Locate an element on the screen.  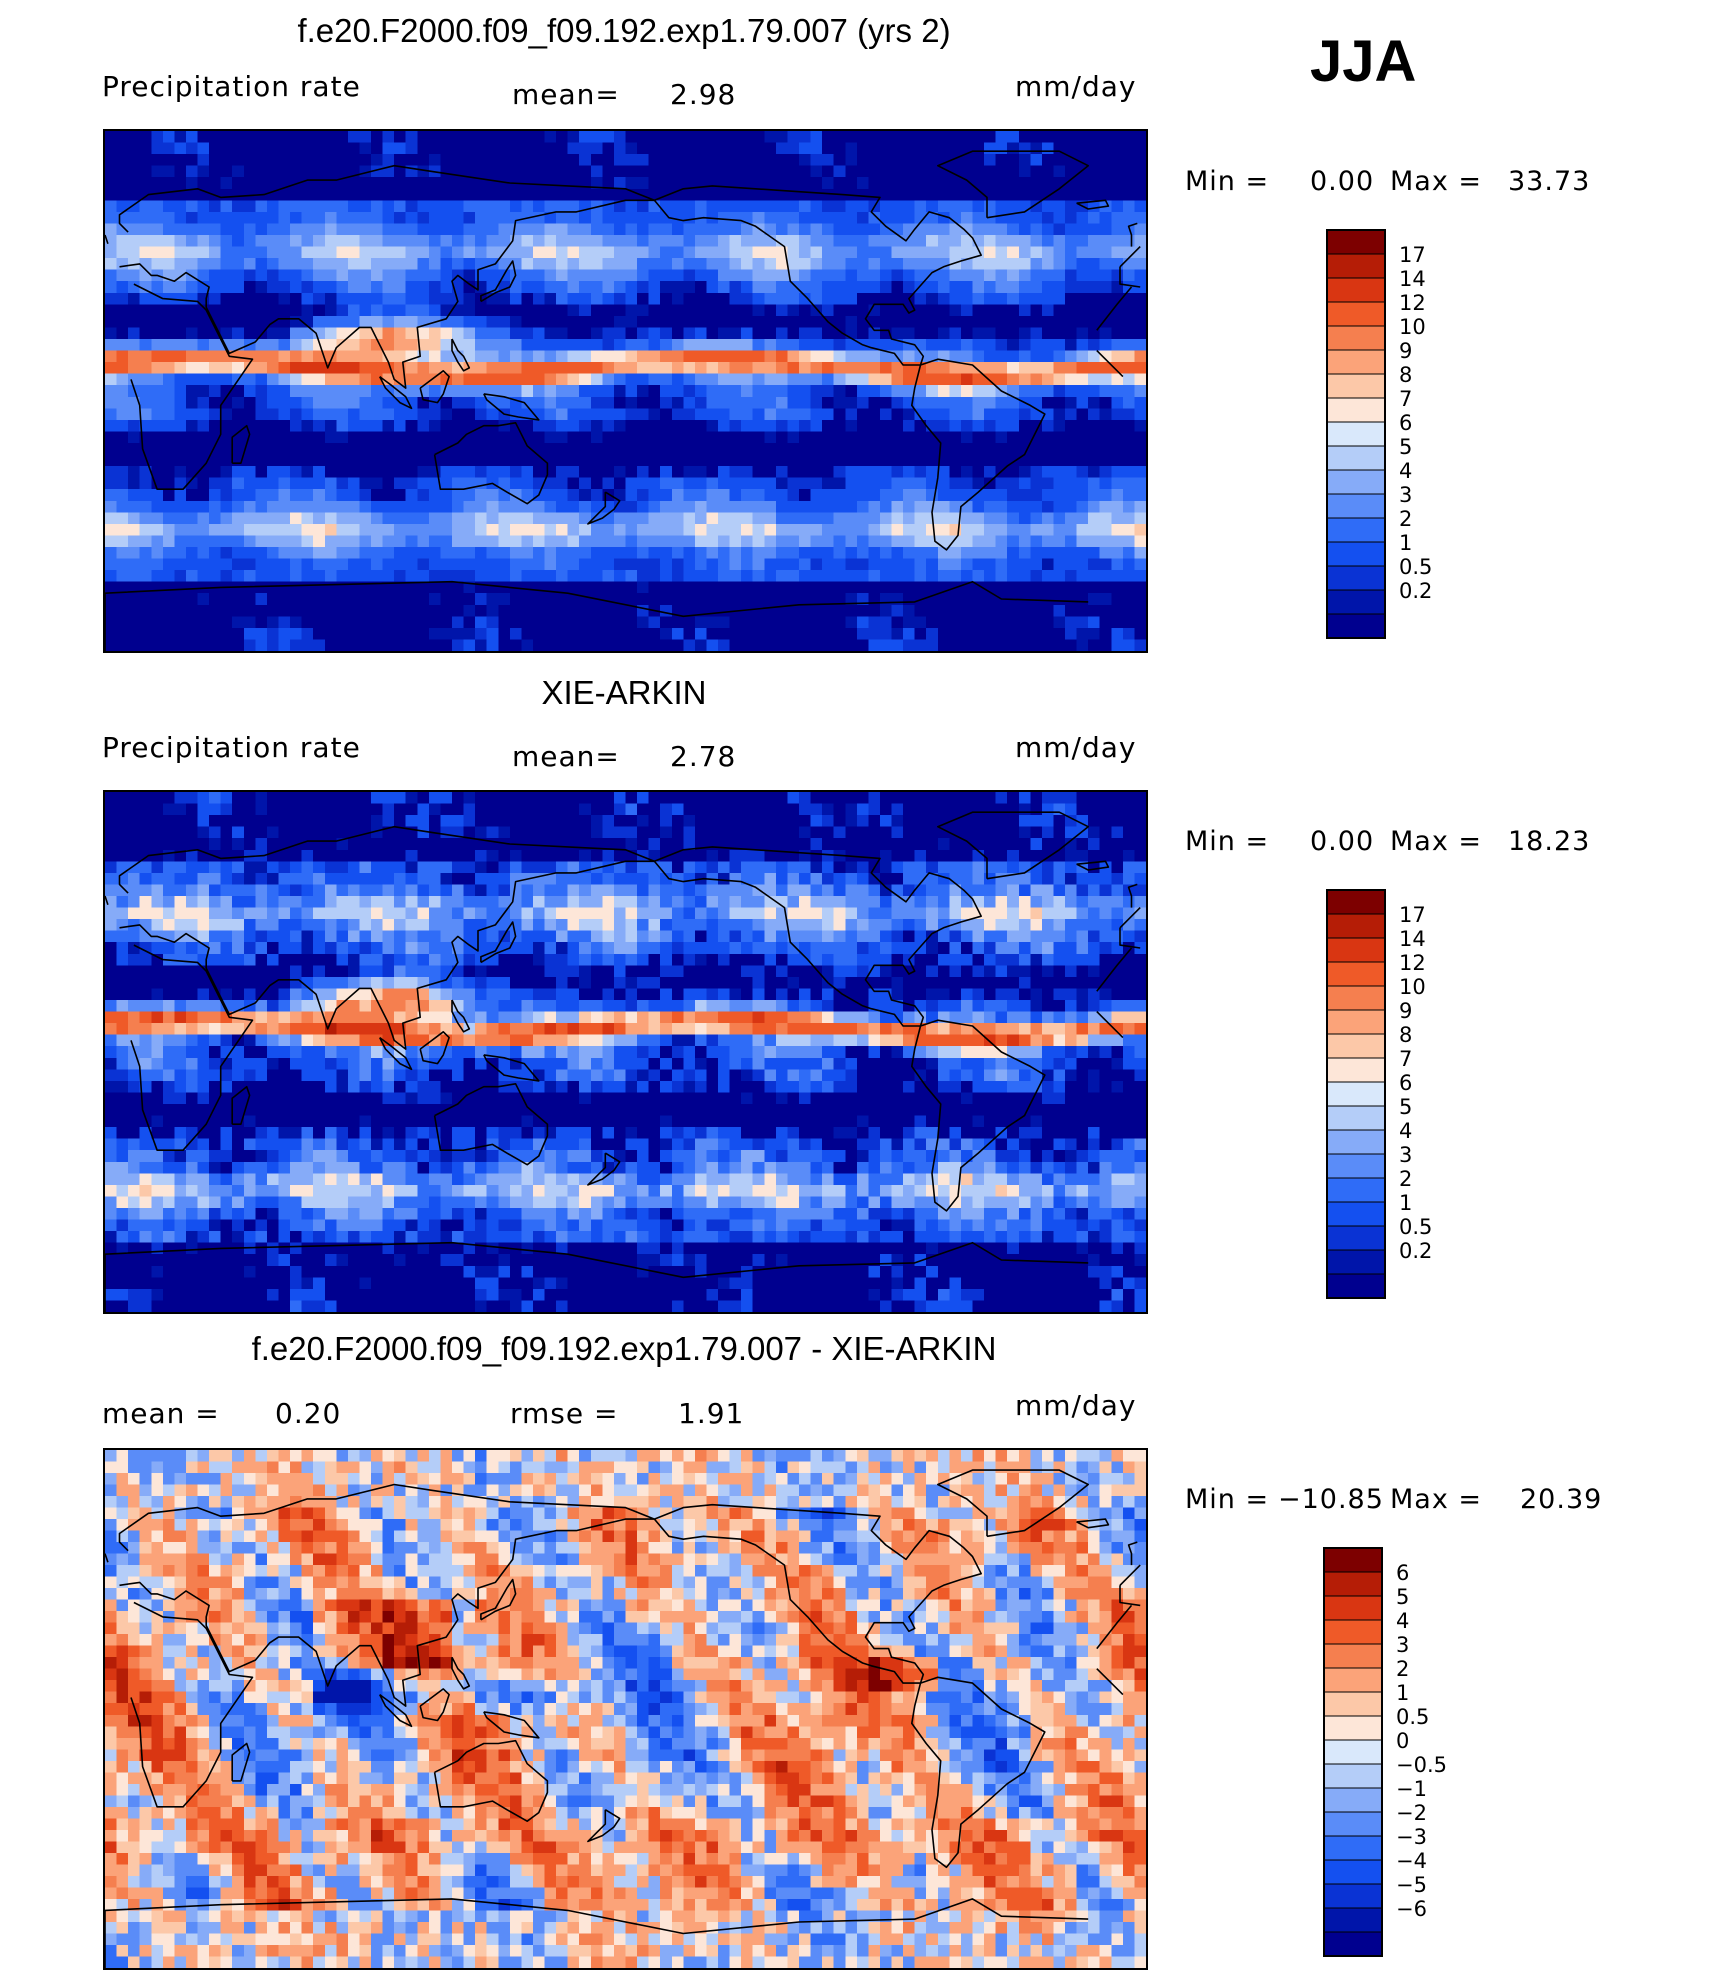
min-value: −10.85 is located at coordinates (1331, 1499).